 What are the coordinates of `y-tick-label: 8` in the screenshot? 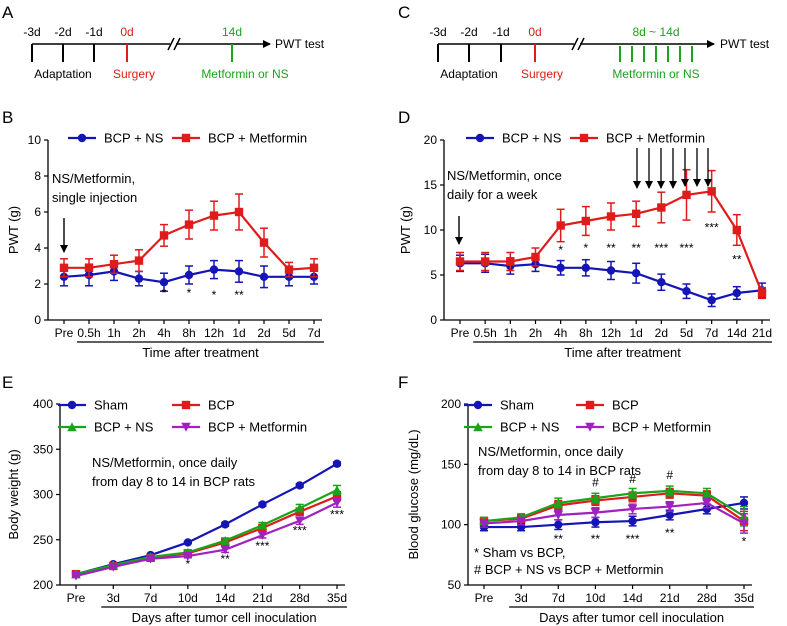 It's located at (37, 176).